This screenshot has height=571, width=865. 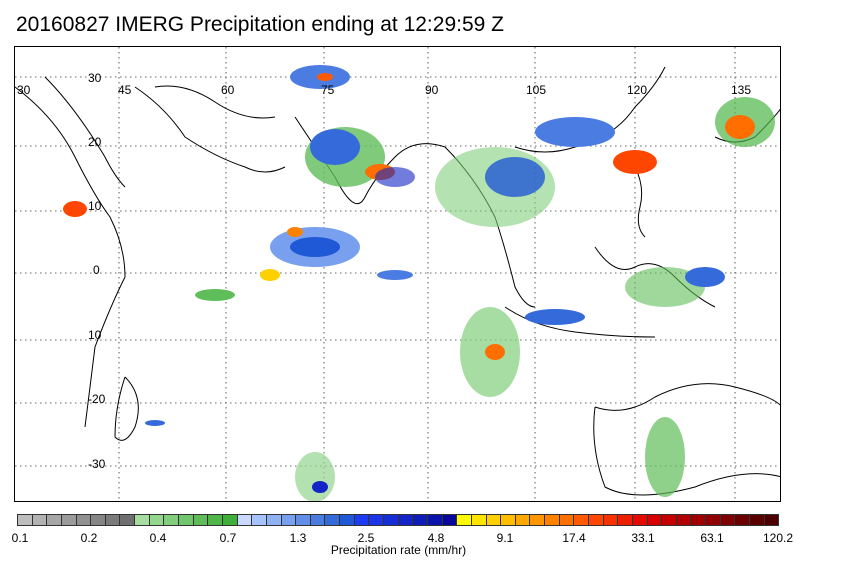 What do you see at coordinates (505, 538) in the screenshot?
I see `colorbar-tick: 9.1` at bounding box center [505, 538].